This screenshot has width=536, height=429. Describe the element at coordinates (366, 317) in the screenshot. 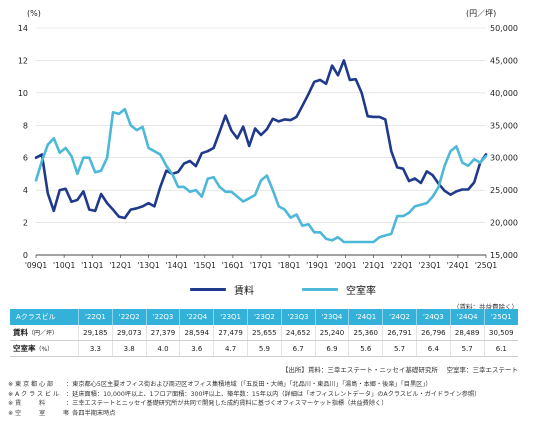

I see `table-header-quarter: '24Q1` at that location.